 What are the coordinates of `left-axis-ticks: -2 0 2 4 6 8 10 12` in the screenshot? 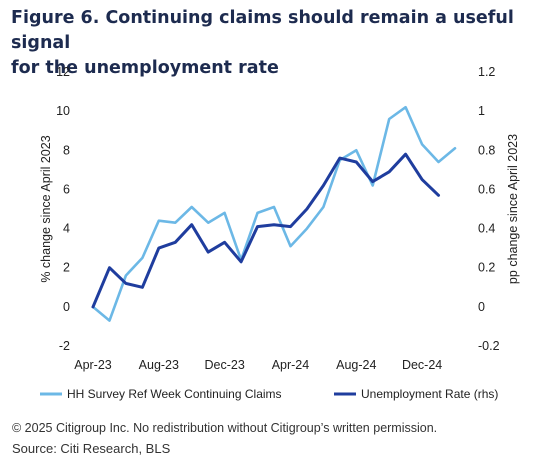 It's located at (63, 209).